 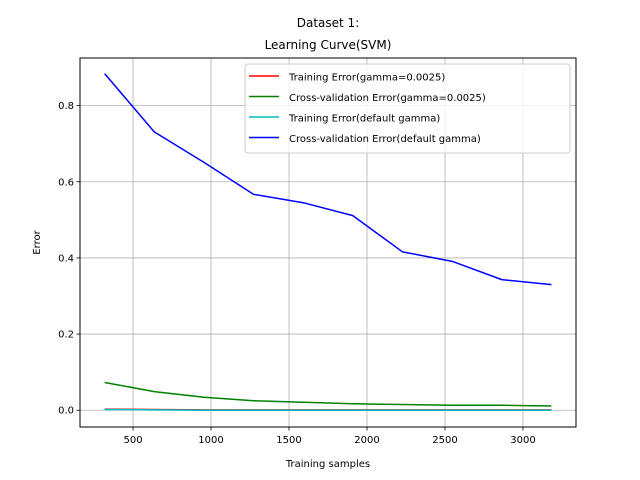 What do you see at coordinates (132, 440) in the screenshot?
I see `x-tick-label: 500` at bounding box center [132, 440].